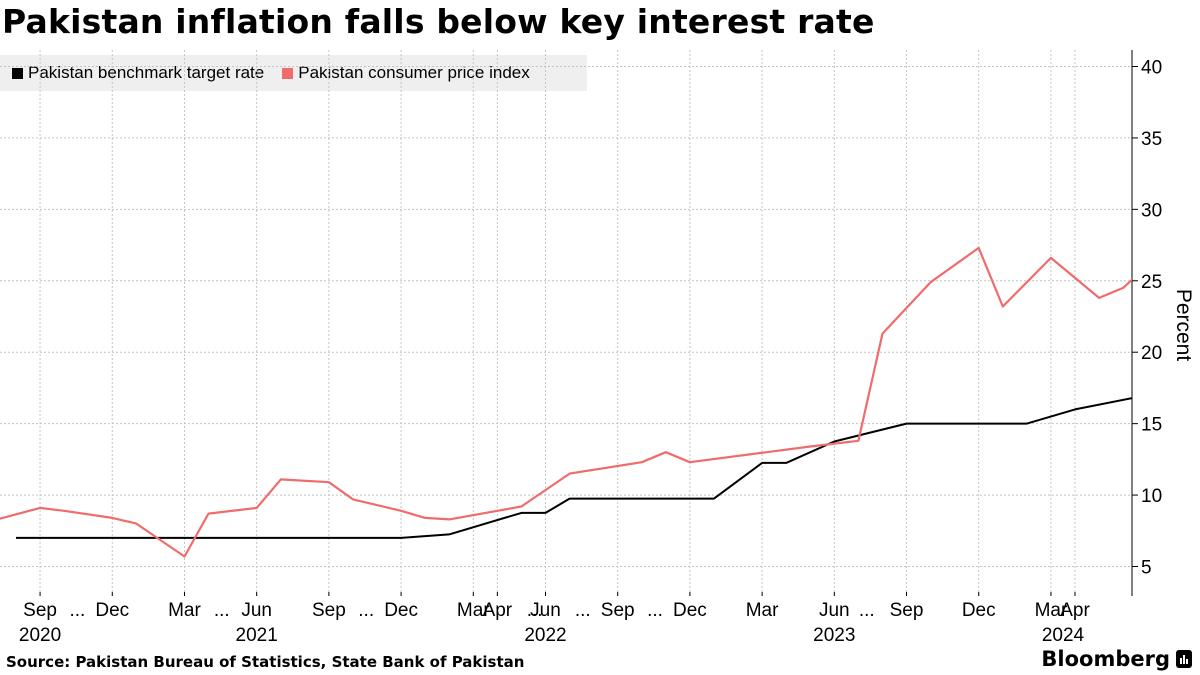 The height and width of the screenshot is (675, 1200). What do you see at coordinates (112, 610) in the screenshot?
I see `x-tick-label-2: Dec` at bounding box center [112, 610].